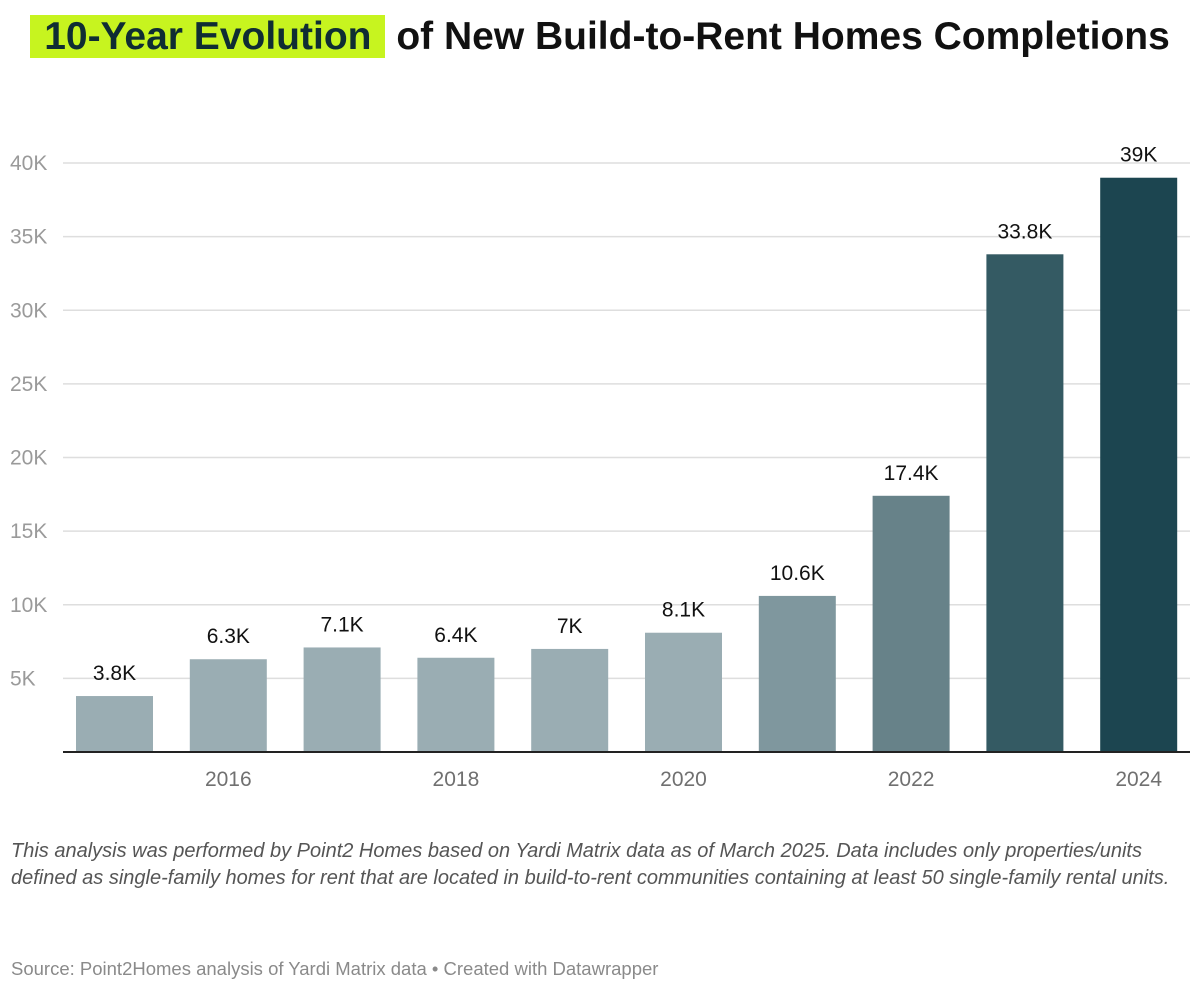 This screenshot has height=993, width=1200. Describe the element at coordinates (1024, 231) in the screenshot. I see `data-label: 33.8K` at that location.